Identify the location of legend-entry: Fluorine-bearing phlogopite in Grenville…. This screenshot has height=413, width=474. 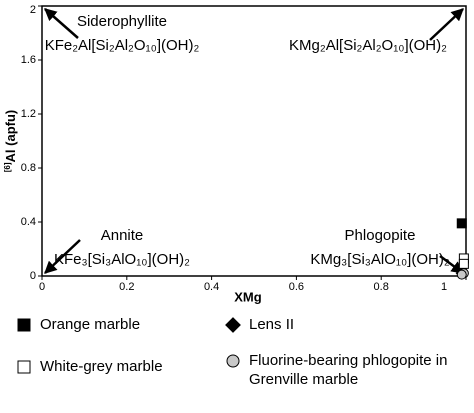
(345, 370).